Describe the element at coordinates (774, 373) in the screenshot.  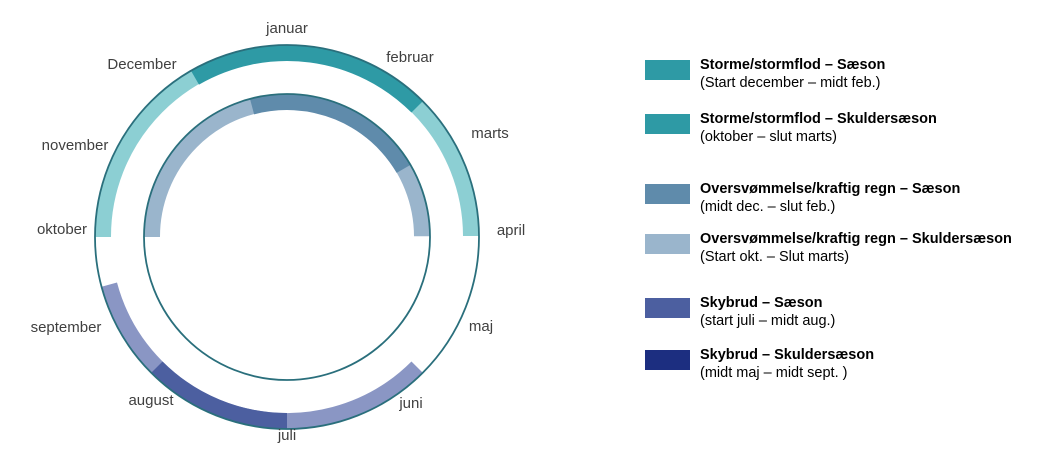
I see `legend-period-cloudburst-shoulder: (midt maj – midt sept. )` at that location.